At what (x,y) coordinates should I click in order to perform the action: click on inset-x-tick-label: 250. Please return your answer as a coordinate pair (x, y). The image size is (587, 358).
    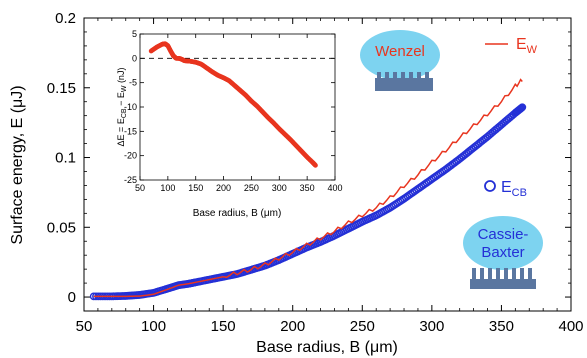
    Looking at the image, I should click on (251, 188).